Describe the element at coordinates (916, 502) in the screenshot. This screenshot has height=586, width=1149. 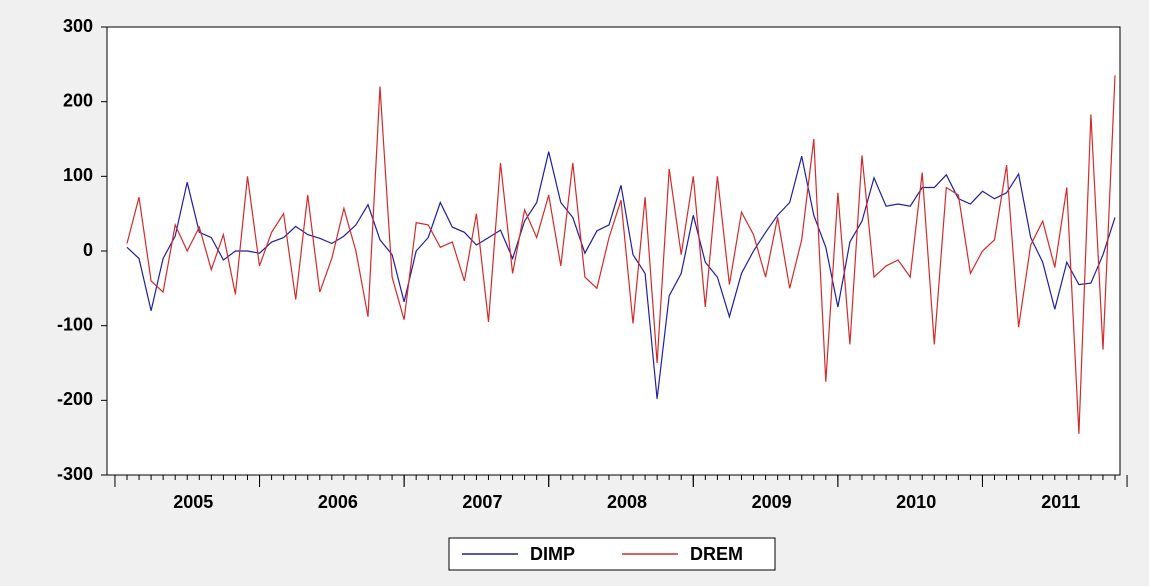
I see `x-tick-label: 2010` at that location.